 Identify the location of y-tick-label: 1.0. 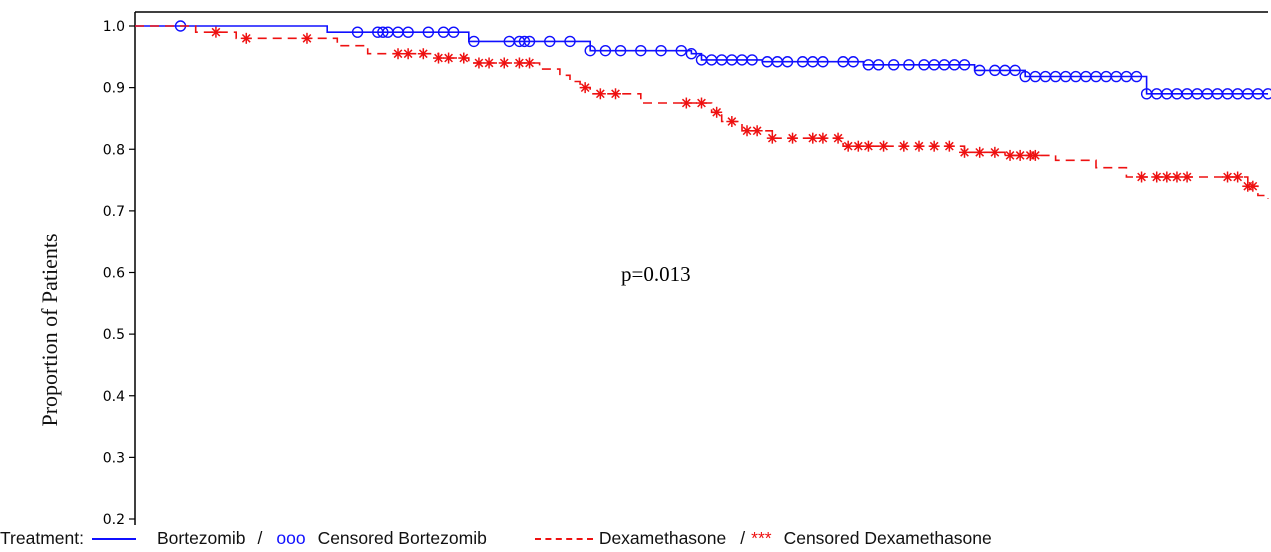
(114, 27).